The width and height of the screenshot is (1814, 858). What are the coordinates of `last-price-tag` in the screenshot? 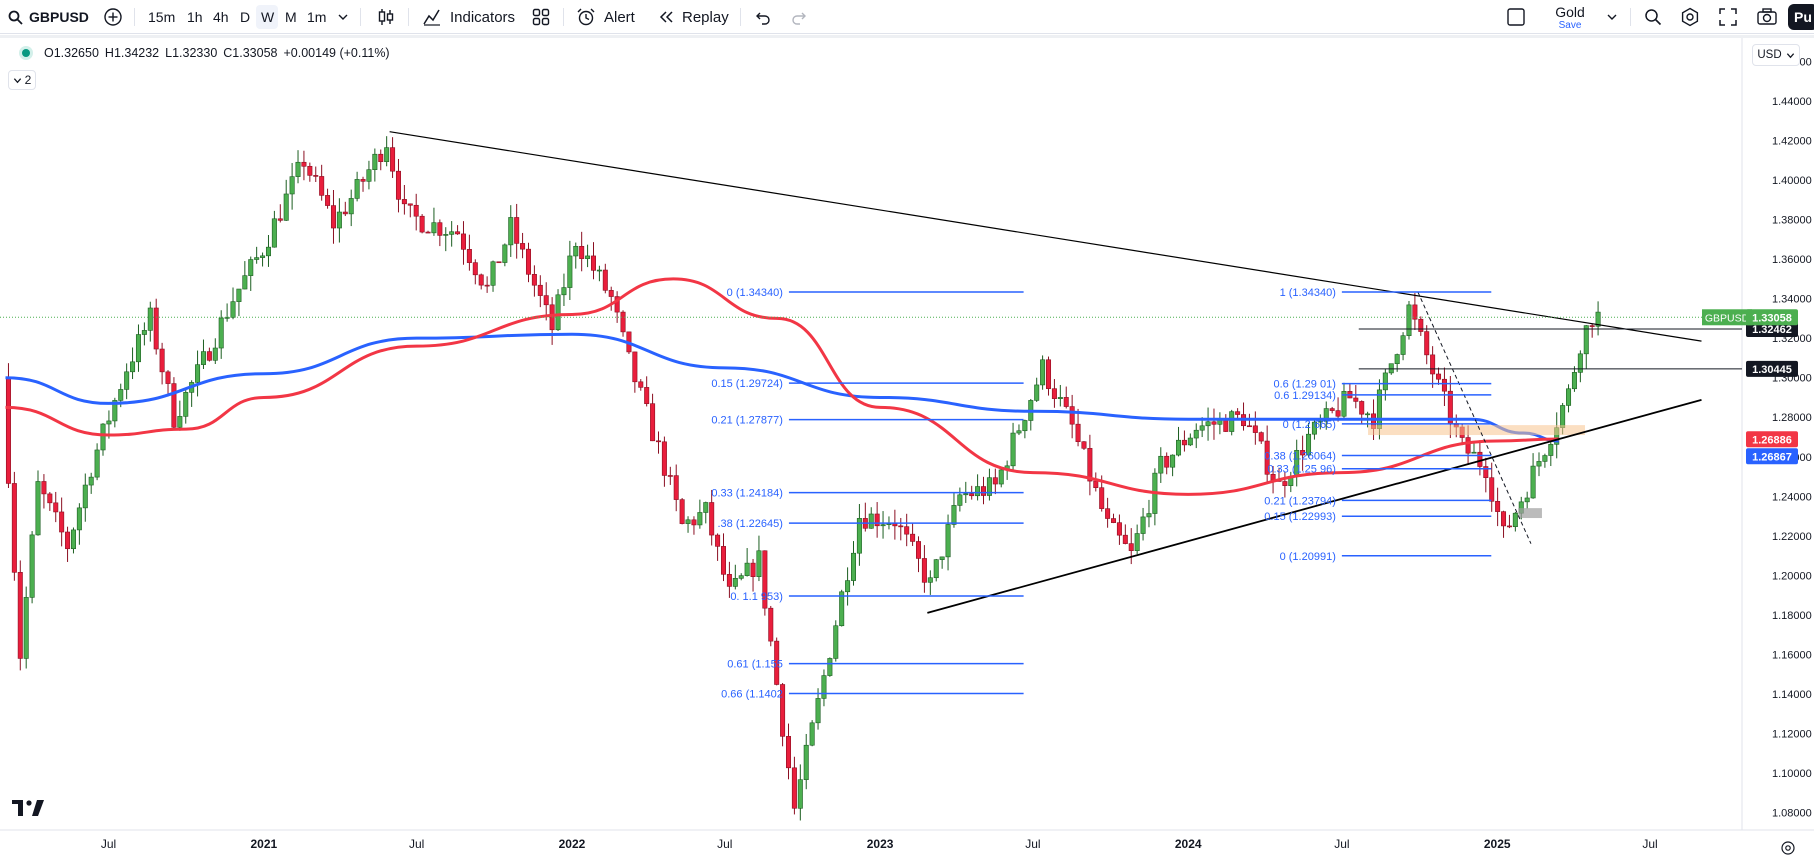 It's located at (1772, 317).